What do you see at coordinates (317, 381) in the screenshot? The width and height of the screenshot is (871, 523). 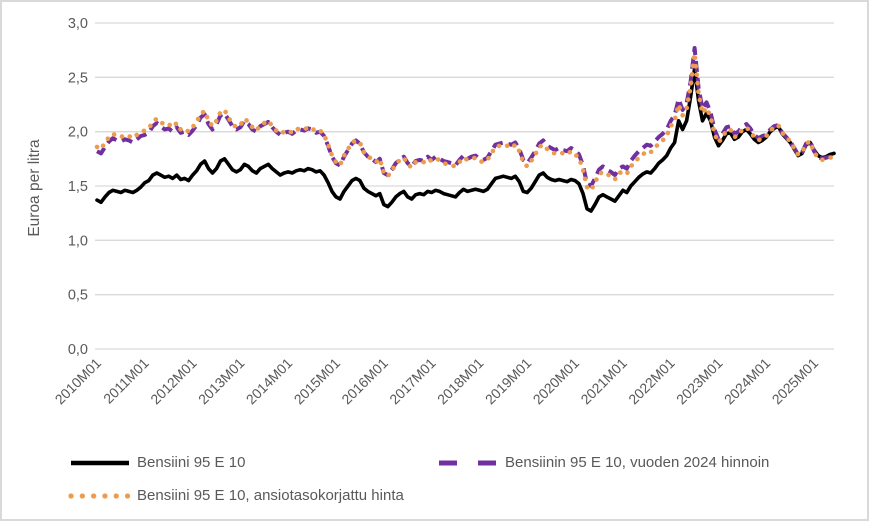 I see `x-tick-label: 2015M01` at bounding box center [317, 381].